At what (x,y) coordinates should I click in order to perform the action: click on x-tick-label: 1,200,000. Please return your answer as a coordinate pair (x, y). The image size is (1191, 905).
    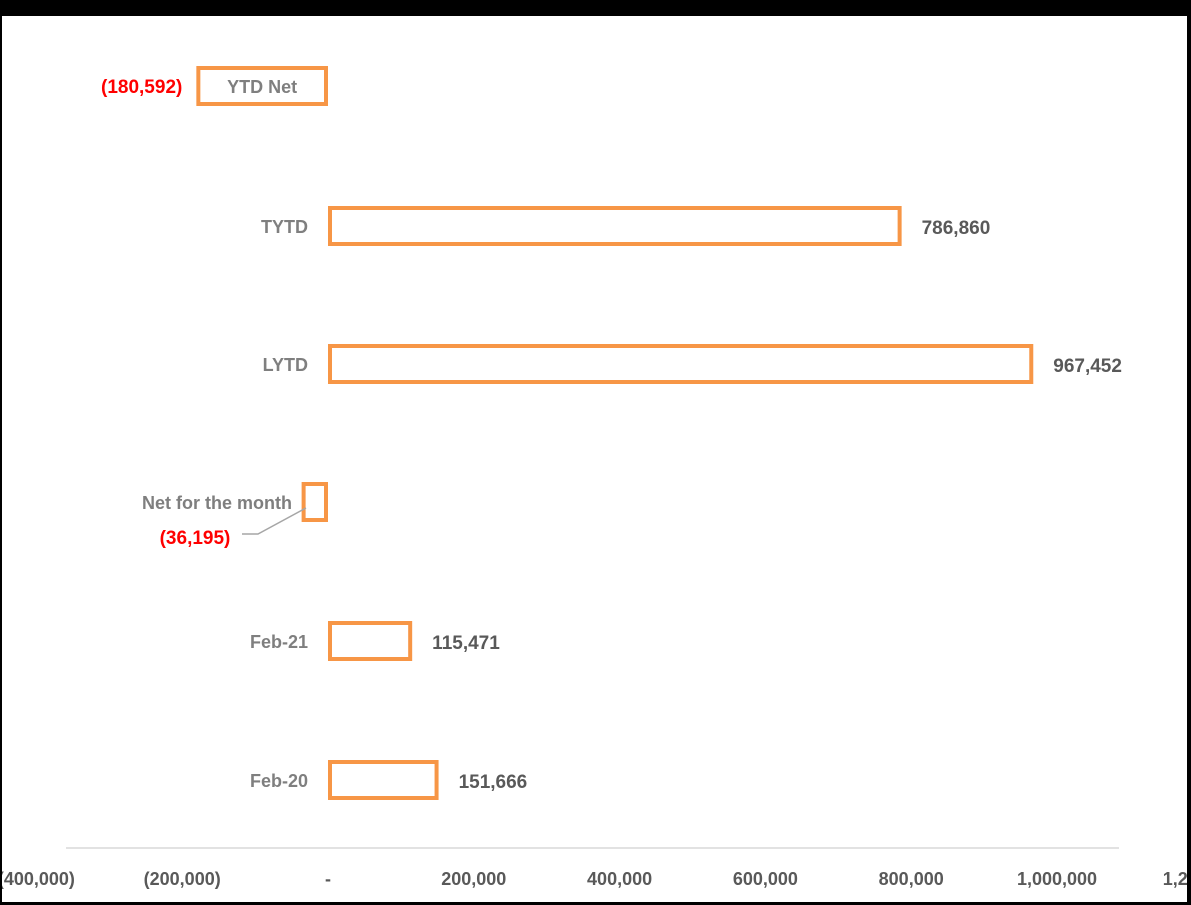
    Looking at the image, I should click on (1175, 879).